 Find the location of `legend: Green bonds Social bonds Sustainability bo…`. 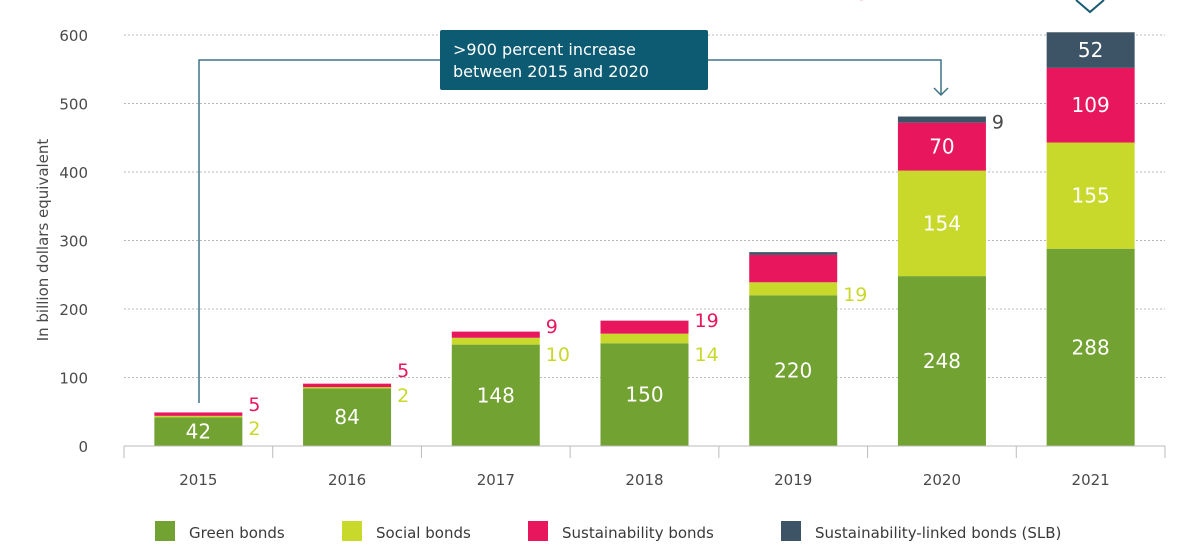

legend: Green bonds Social bonds Sustainability bo… is located at coordinates (608, 531).